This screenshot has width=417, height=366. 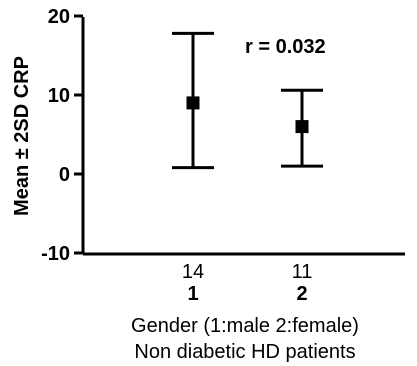 I want to click on y-tick-label: 0, so click(x=64, y=175).